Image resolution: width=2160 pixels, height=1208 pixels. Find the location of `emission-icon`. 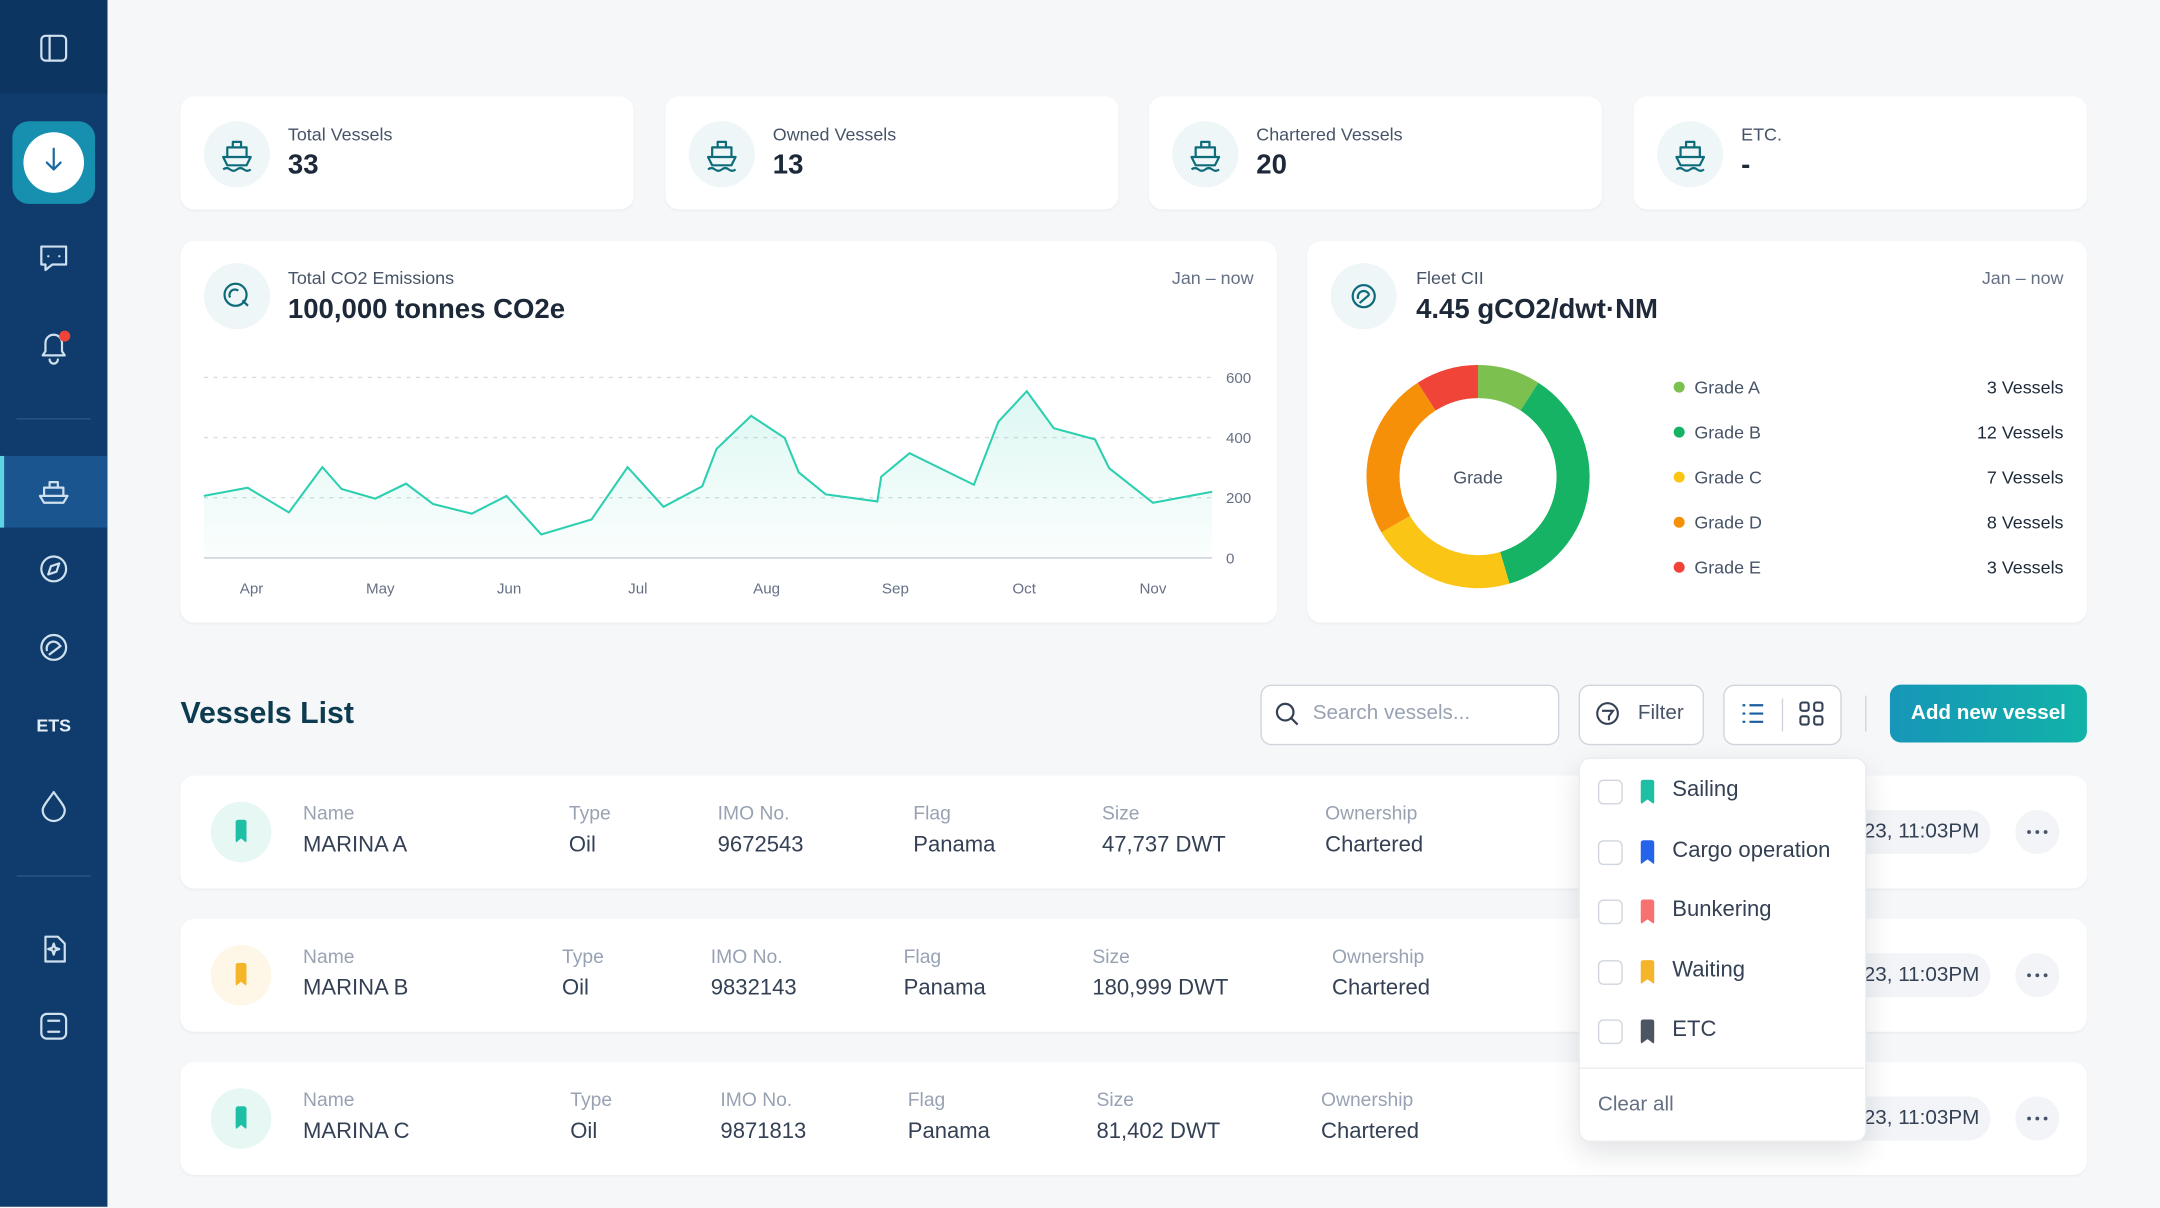

emission-icon is located at coordinates (54, 647).